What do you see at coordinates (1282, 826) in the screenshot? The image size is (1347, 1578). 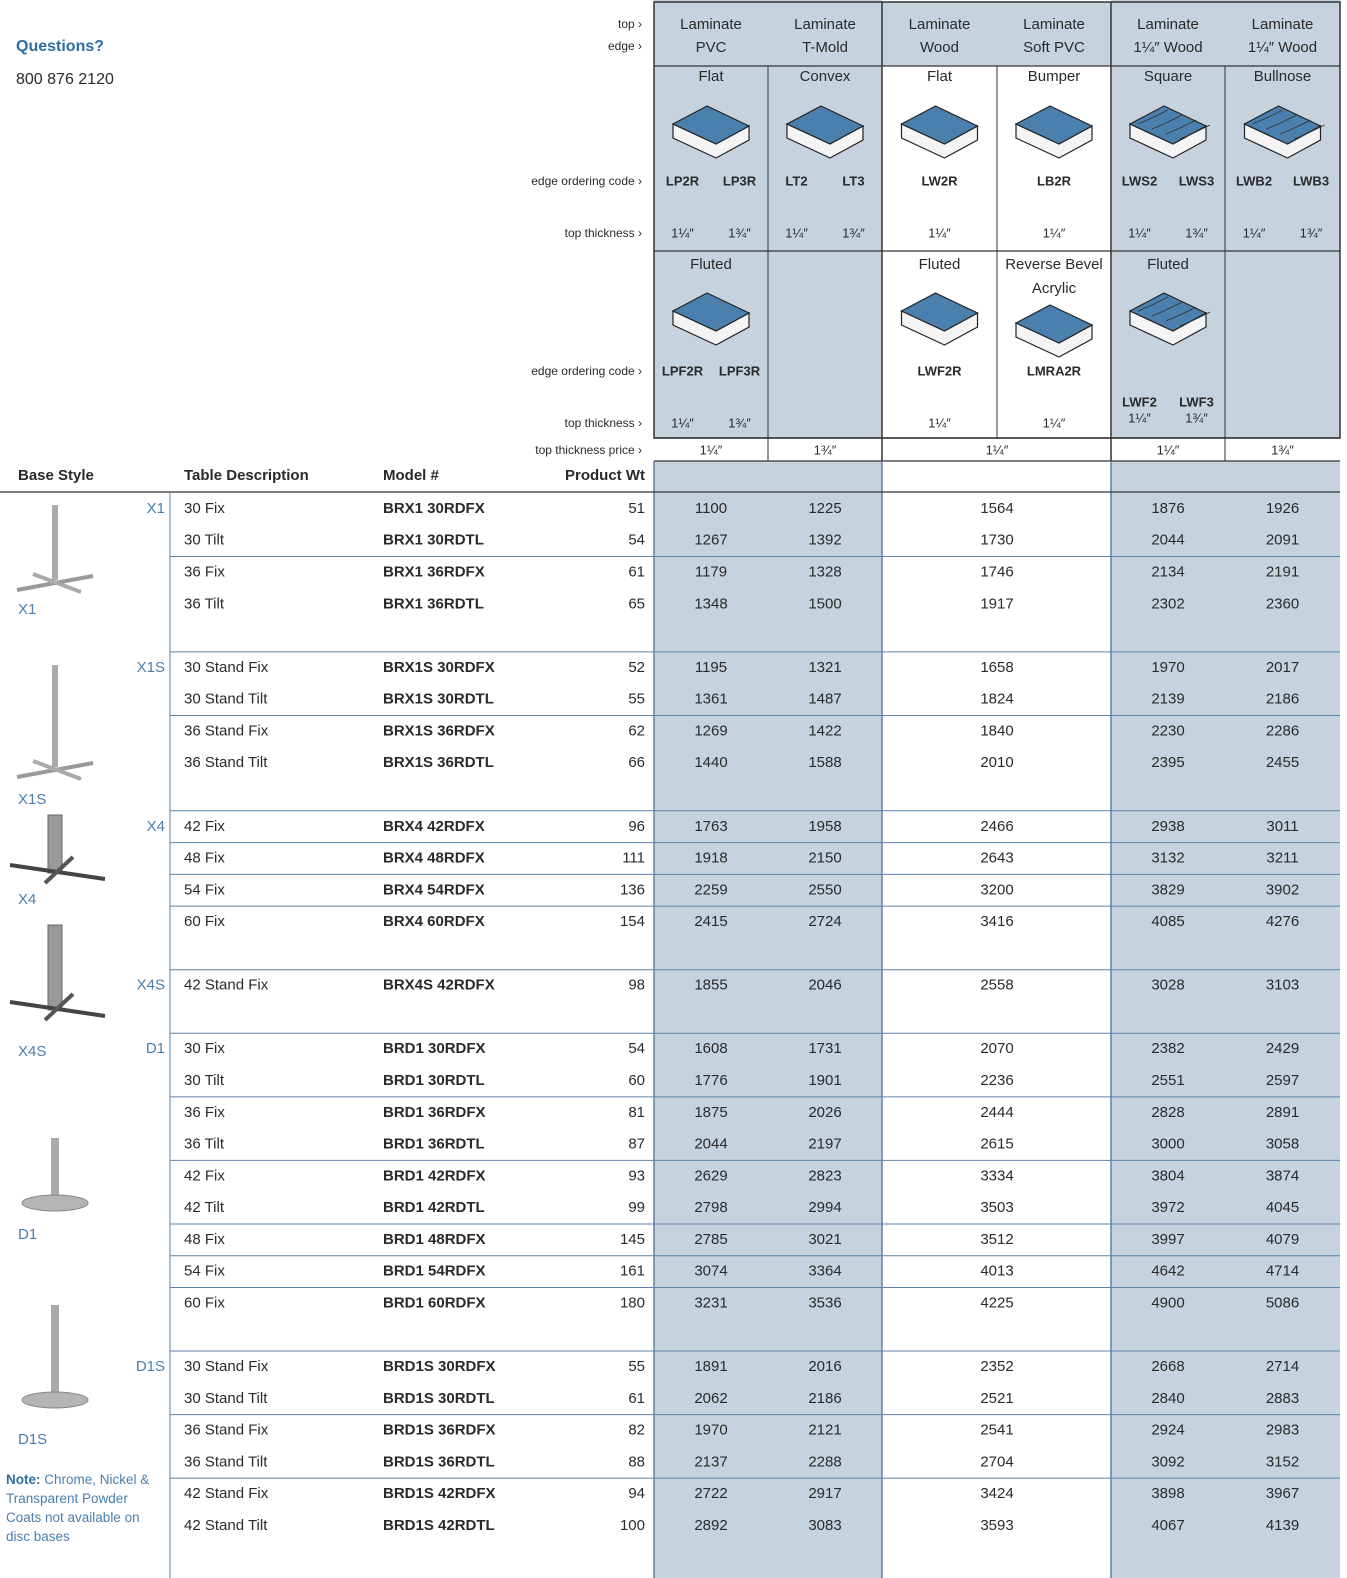 I see `price: 3011` at bounding box center [1282, 826].